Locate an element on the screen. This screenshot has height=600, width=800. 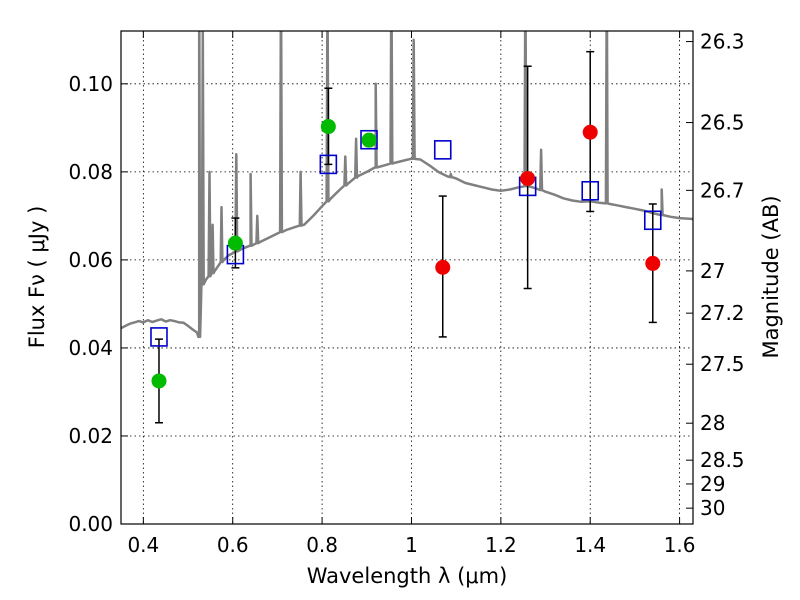
y-tick-label: 0.10 is located at coordinates (90, 84).